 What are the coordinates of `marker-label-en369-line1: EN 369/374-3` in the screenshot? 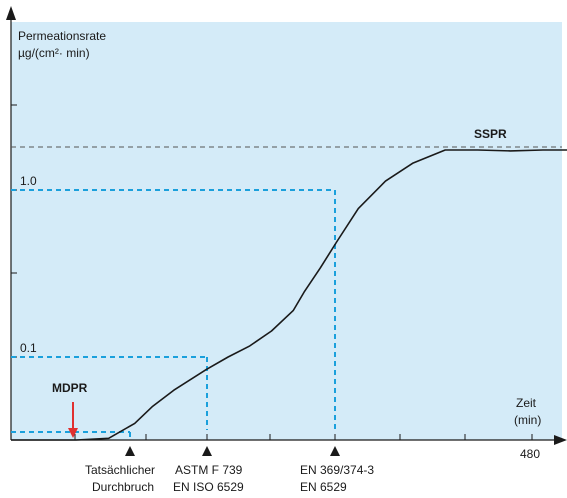 It's located at (337, 470).